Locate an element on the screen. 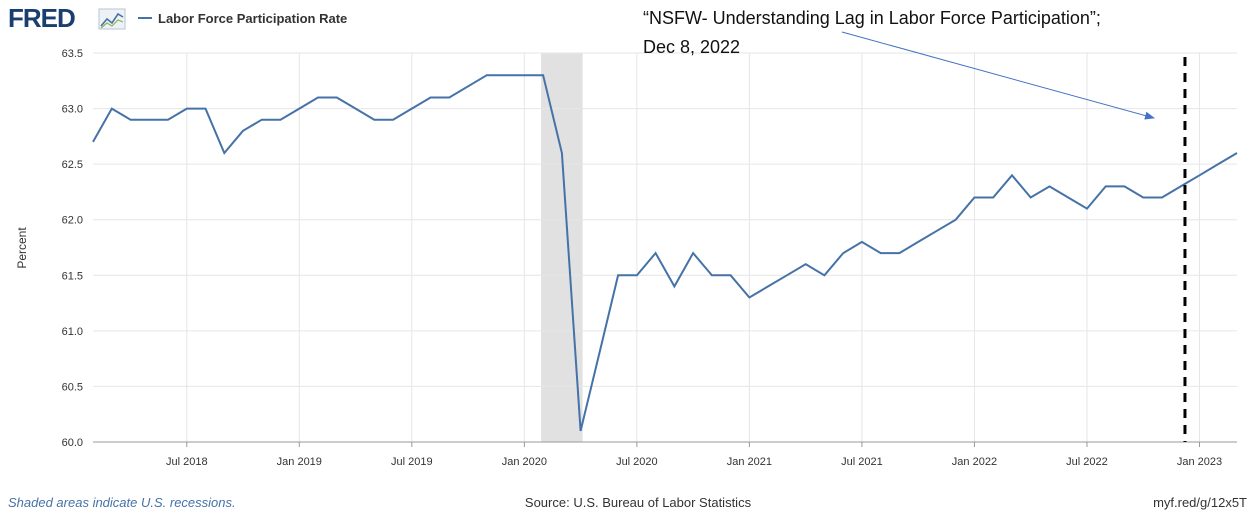 This screenshot has width=1257, height=512. x-tick-label: Jul 2020 is located at coordinates (637, 462).